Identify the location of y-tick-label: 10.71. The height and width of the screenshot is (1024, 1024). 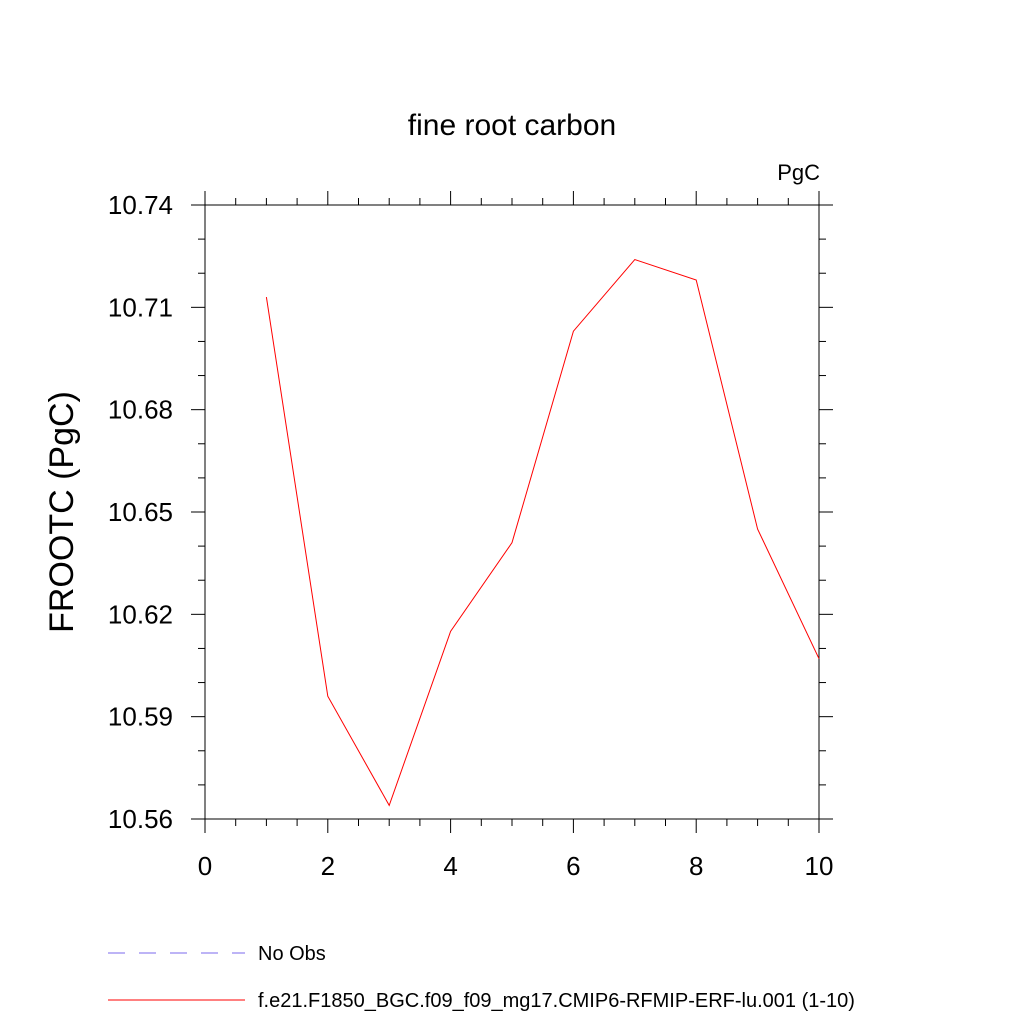
(140, 307).